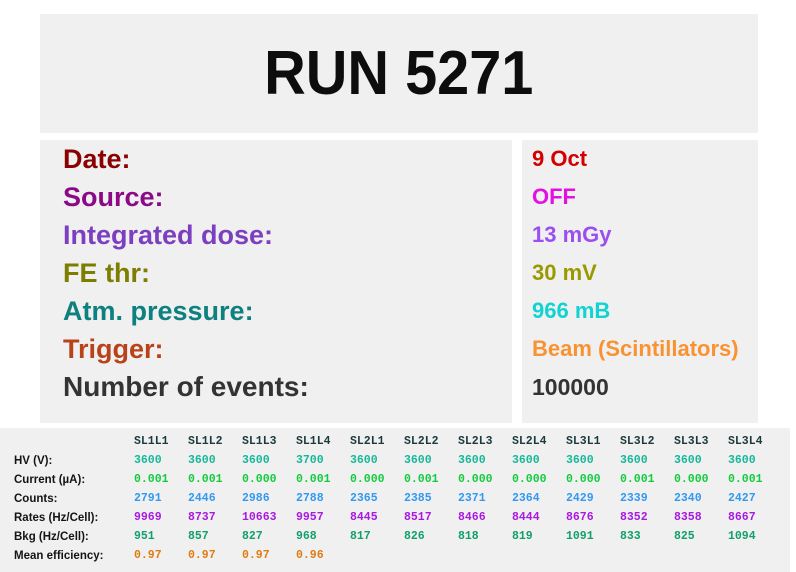 The height and width of the screenshot is (572, 796). What do you see at coordinates (580, 536) in the screenshot?
I see `table-cell-bkg-hz-cell-sl3l1: 1091` at bounding box center [580, 536].